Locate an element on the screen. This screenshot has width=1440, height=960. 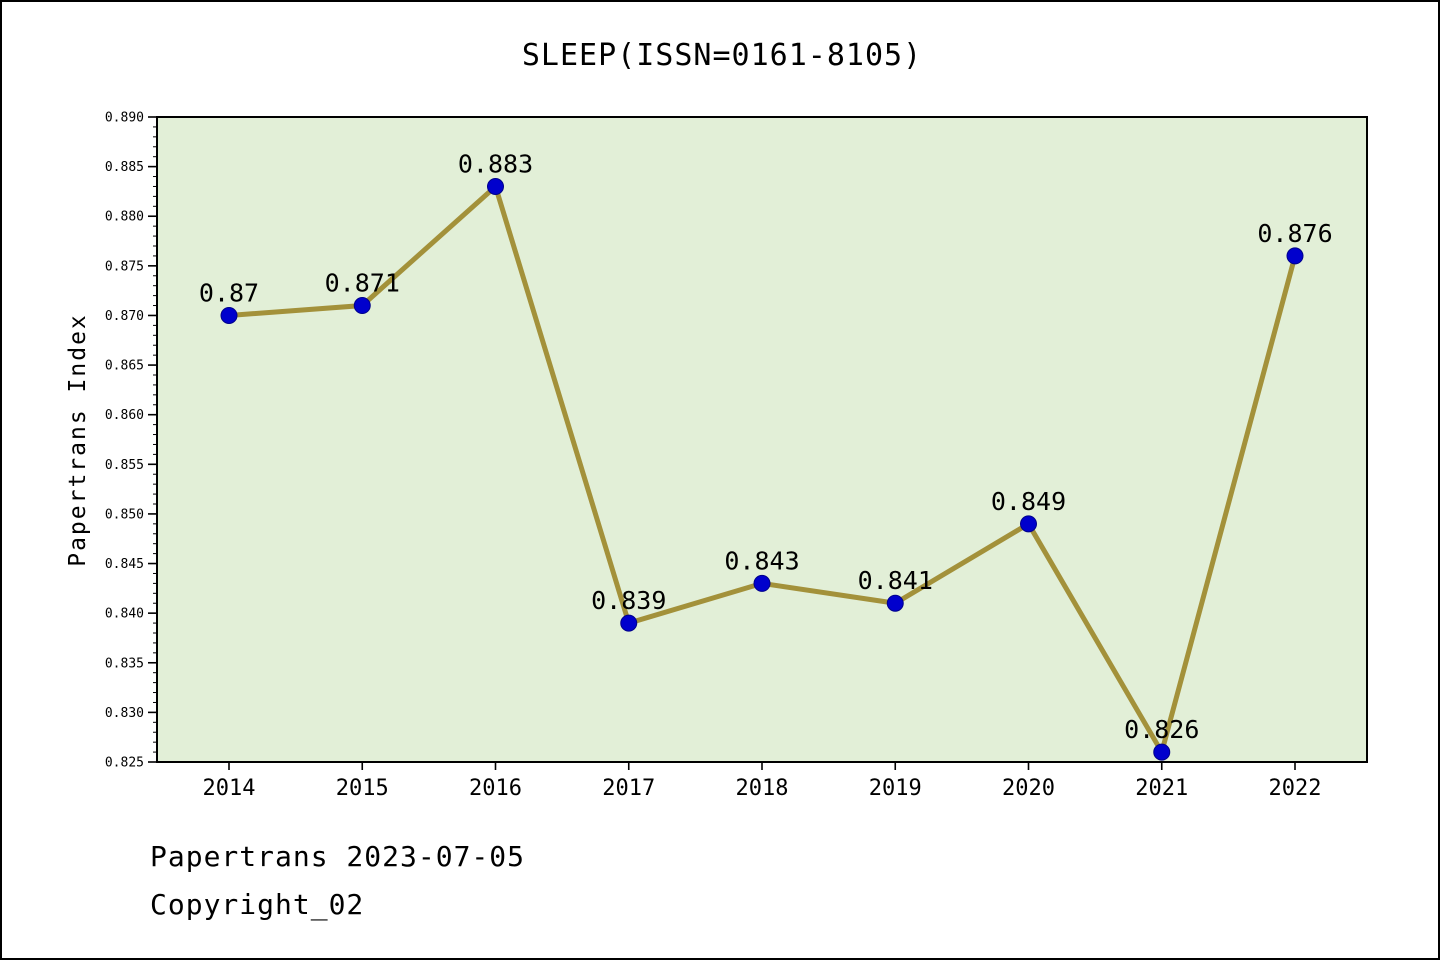
x-tick-label: 2019 is located at coordinates (895, 788).